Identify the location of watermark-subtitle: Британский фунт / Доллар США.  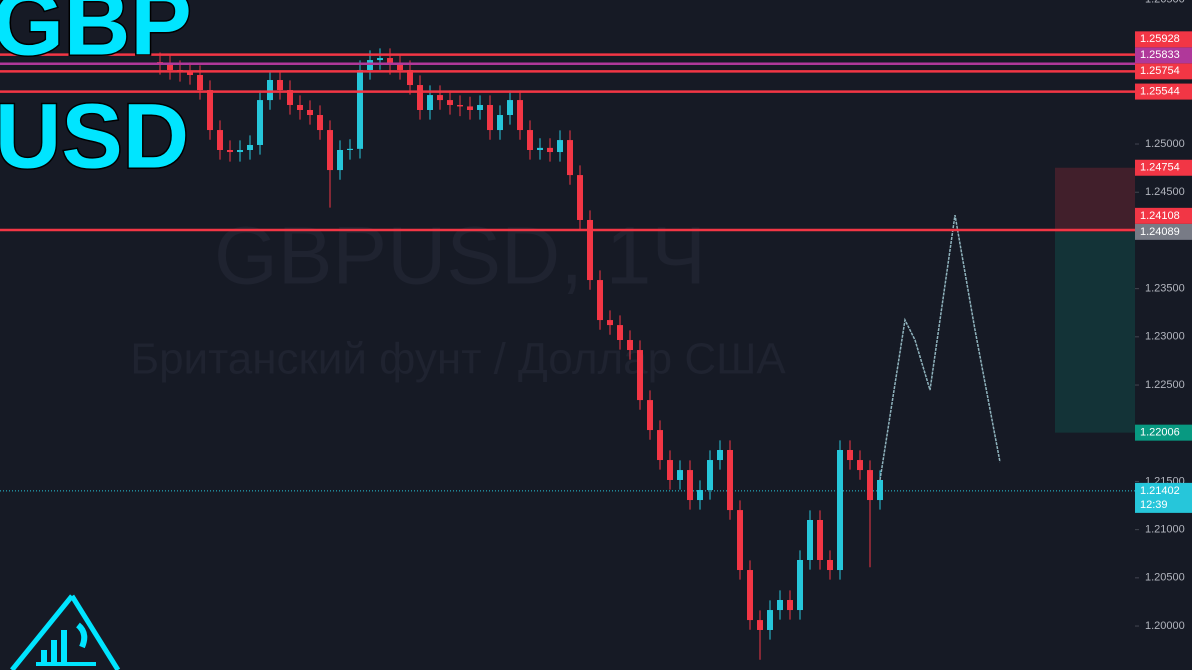
(458, 359).